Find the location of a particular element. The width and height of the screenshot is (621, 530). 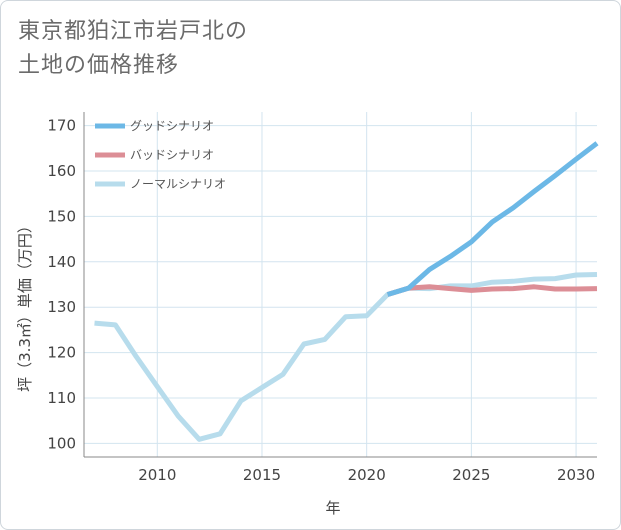

x-tick-label: 2015 is located at coordinates (262, 475).